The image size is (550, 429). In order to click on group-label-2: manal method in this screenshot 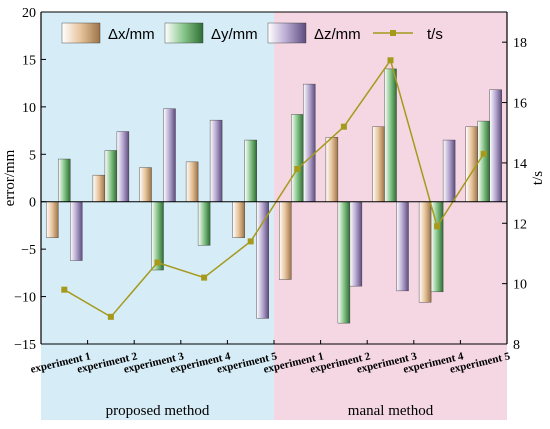, I will do `click(391, 411)`.